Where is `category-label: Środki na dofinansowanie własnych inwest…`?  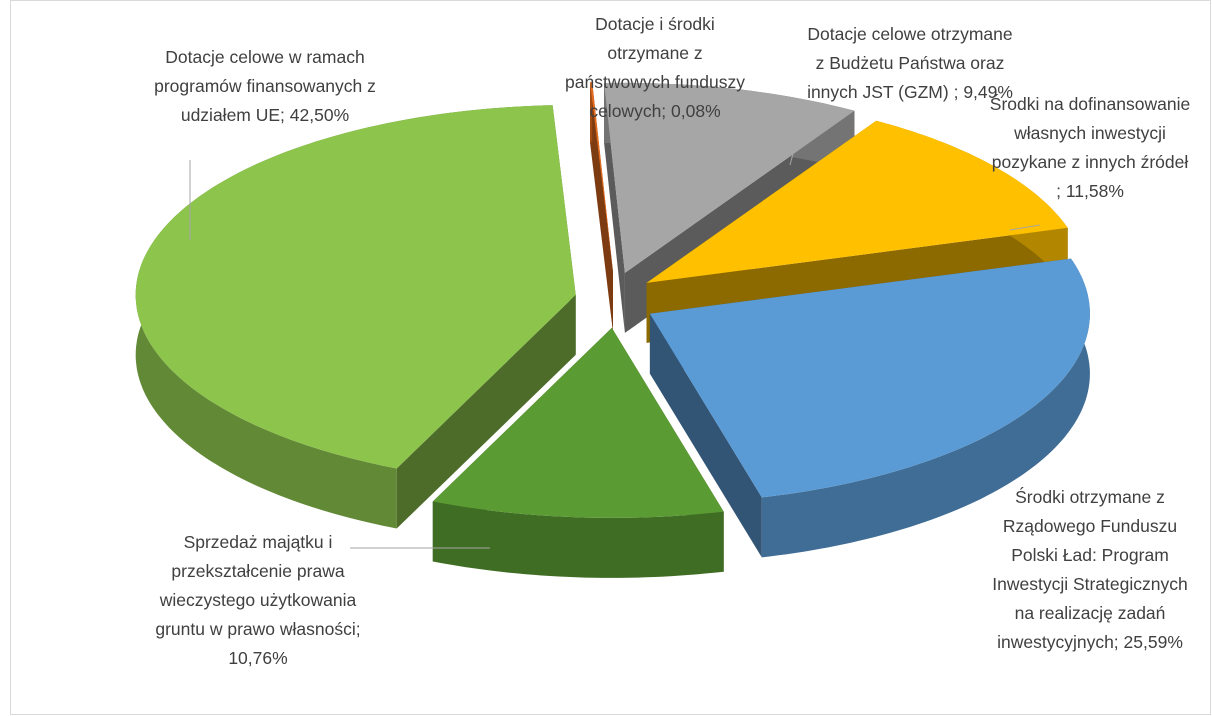
category-label: Środki na dofinansowanie własnych inwest… is located at coordinates (1090, 147).